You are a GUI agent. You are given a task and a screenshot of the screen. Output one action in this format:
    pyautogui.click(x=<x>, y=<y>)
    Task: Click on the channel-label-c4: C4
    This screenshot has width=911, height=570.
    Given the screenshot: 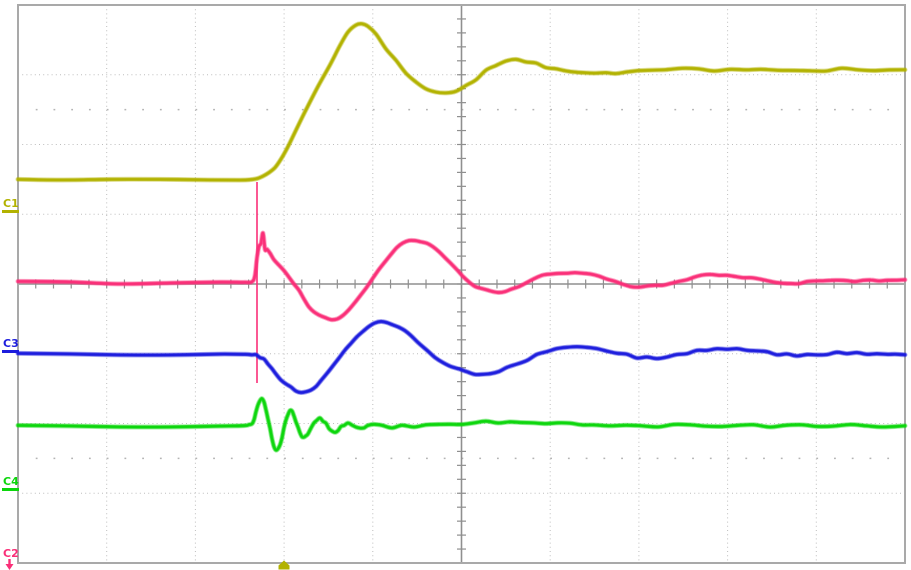 What is the action you would take?
    pyautogui.click(x=11, y=481)
    